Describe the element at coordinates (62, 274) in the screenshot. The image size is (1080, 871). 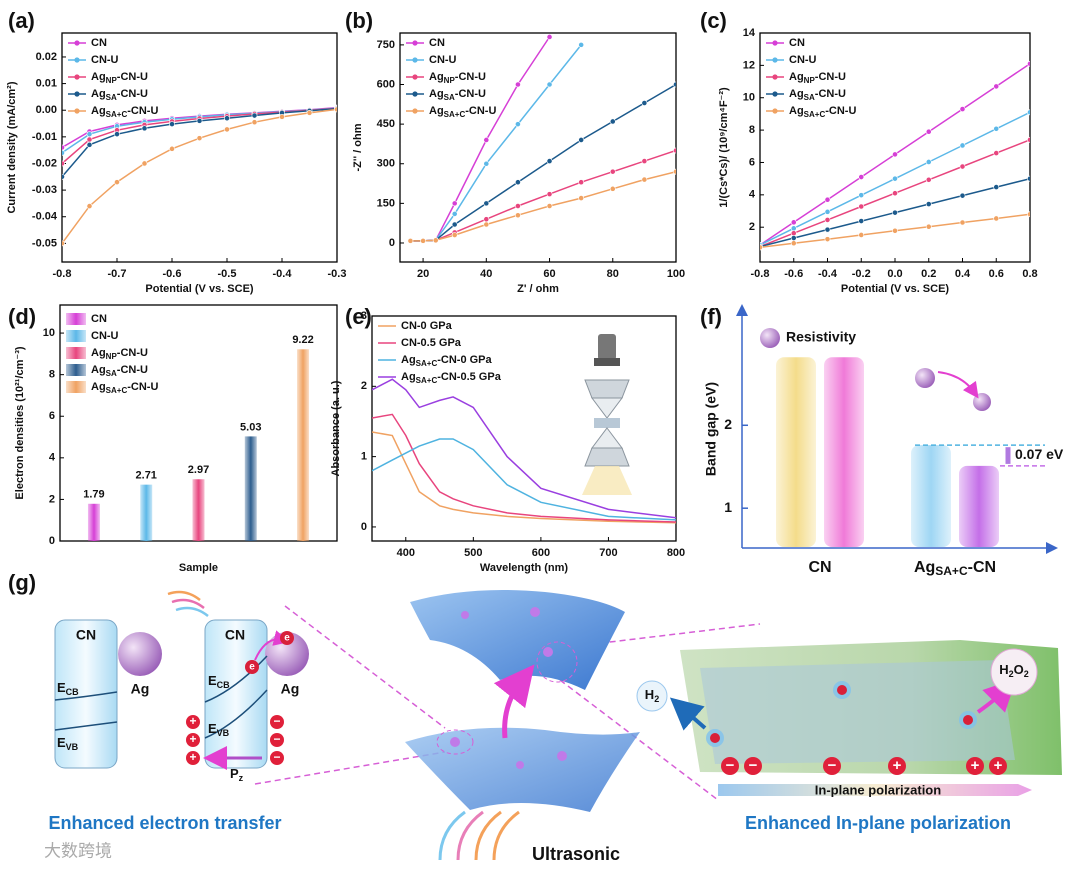
I see `x-tick-label: -0.8` at that location.